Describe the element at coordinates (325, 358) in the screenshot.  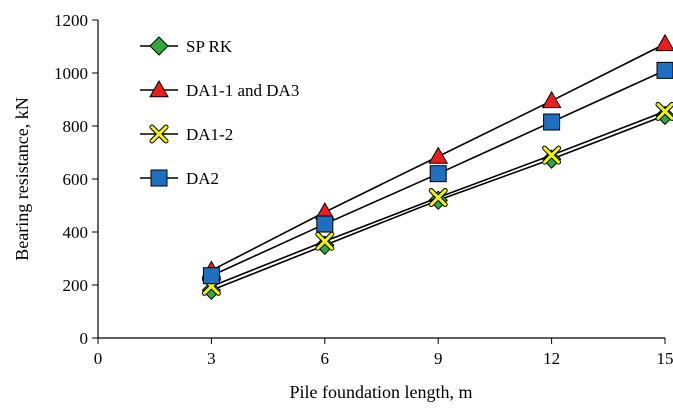
I see `x-tick-label: 6` at that location.